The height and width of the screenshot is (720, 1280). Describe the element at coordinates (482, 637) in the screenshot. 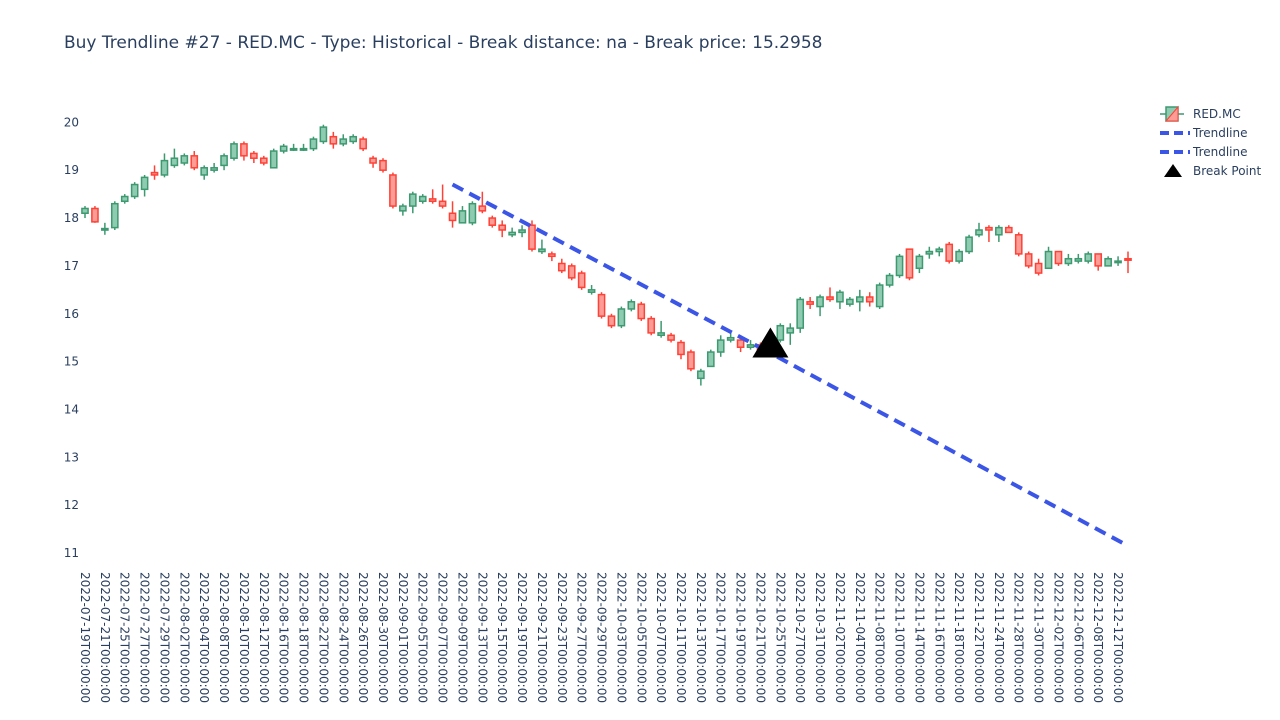

I see `x-tick-label: 2022-09-13T00:00:00` at that location.